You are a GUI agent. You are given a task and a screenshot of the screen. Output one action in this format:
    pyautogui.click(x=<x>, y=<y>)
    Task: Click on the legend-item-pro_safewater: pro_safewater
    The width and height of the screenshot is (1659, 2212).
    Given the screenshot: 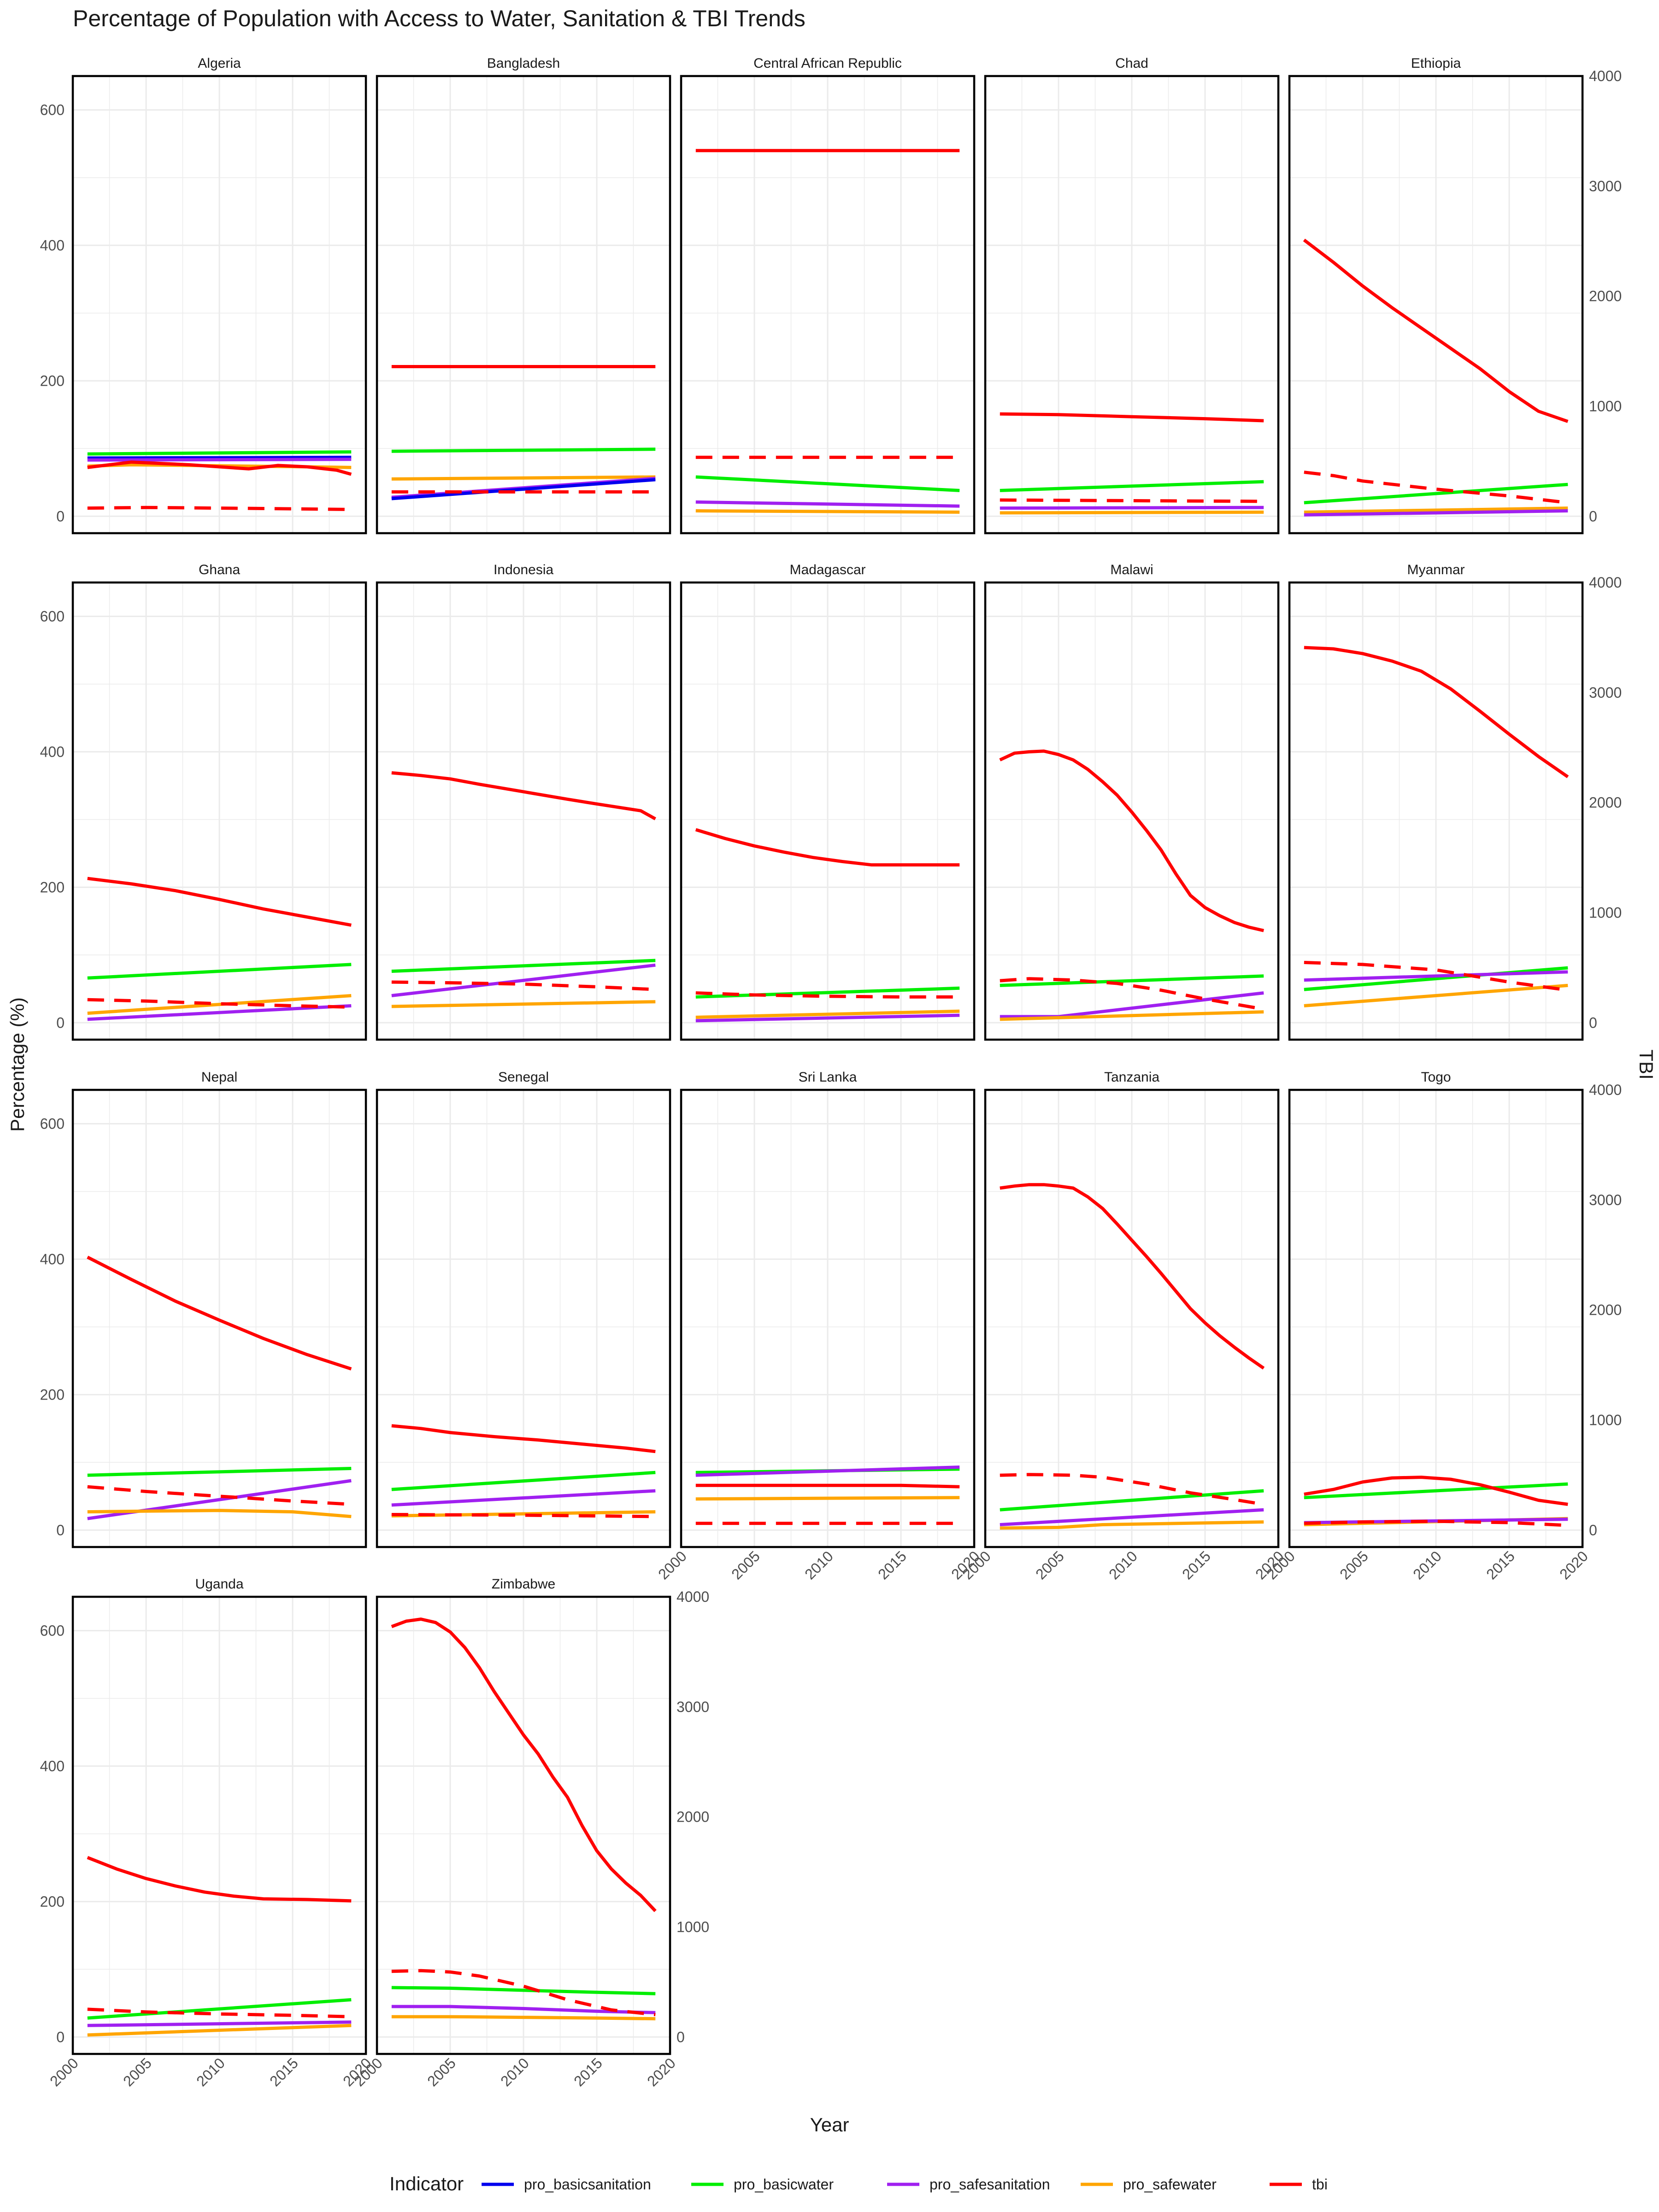 What is the action you would take?
    pyautogui.click(x=1149, y=2184)
    